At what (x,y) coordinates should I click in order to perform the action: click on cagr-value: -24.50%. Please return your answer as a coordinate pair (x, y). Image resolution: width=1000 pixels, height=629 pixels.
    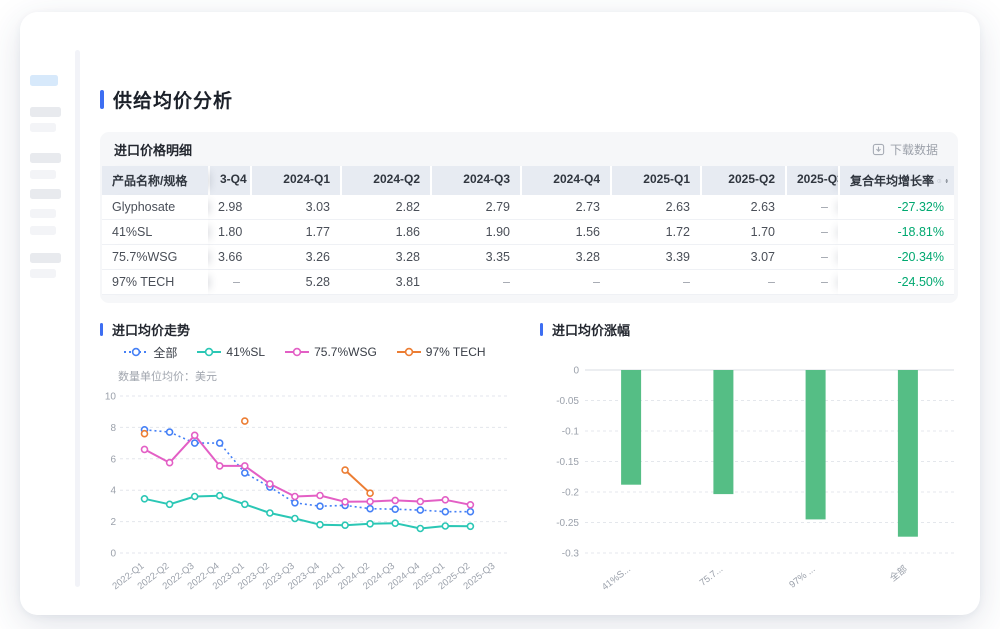
    Looking at the image, I should click on (896, 282).